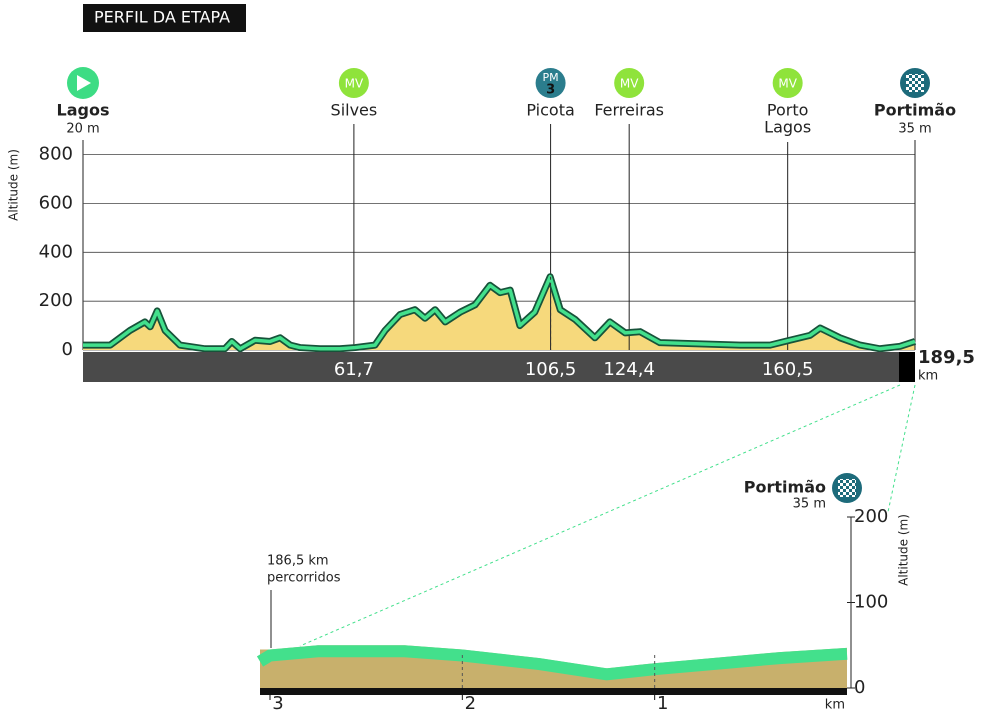  Describe the element at coordinates (550, 90) in the screenshot. I see `badge-category: 3` at that location.